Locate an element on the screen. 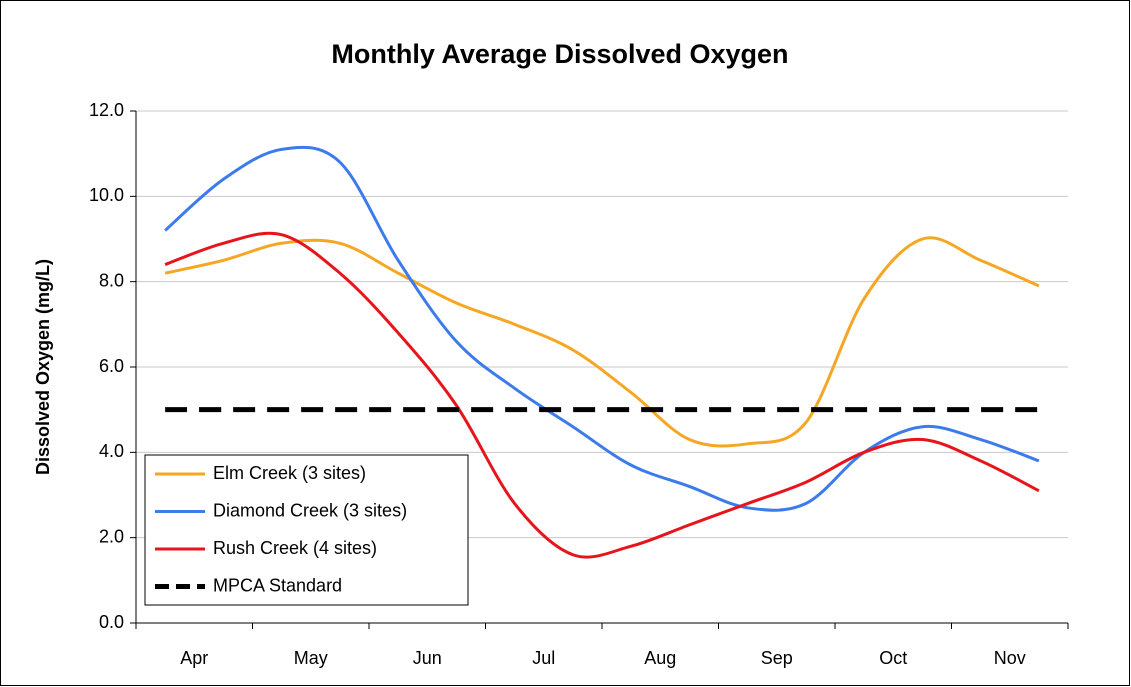  y-tick-label: 12.0 is located at coordinates (106, 110).